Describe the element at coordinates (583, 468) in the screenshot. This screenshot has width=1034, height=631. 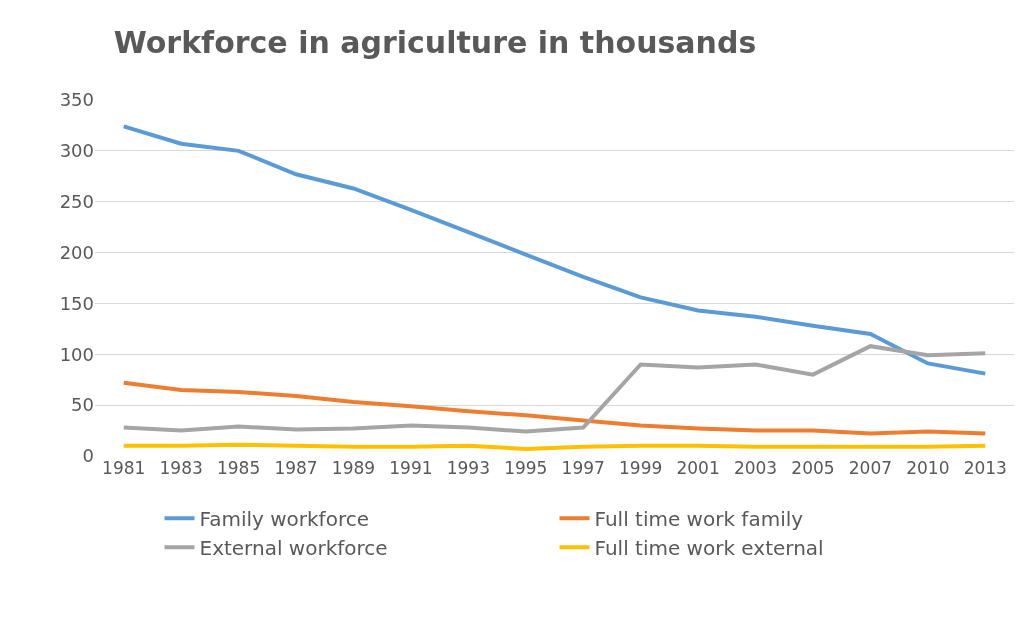
I see `x-tick-label: 1997` at that location.